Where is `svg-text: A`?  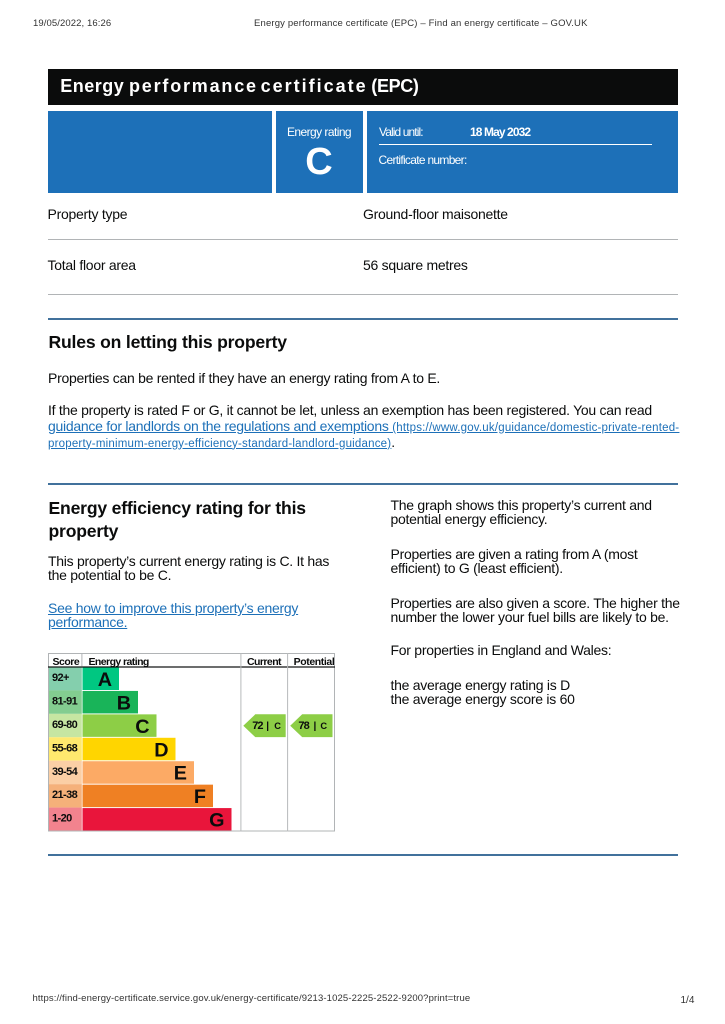
svg-text: A is located at coordinates (104, 680).